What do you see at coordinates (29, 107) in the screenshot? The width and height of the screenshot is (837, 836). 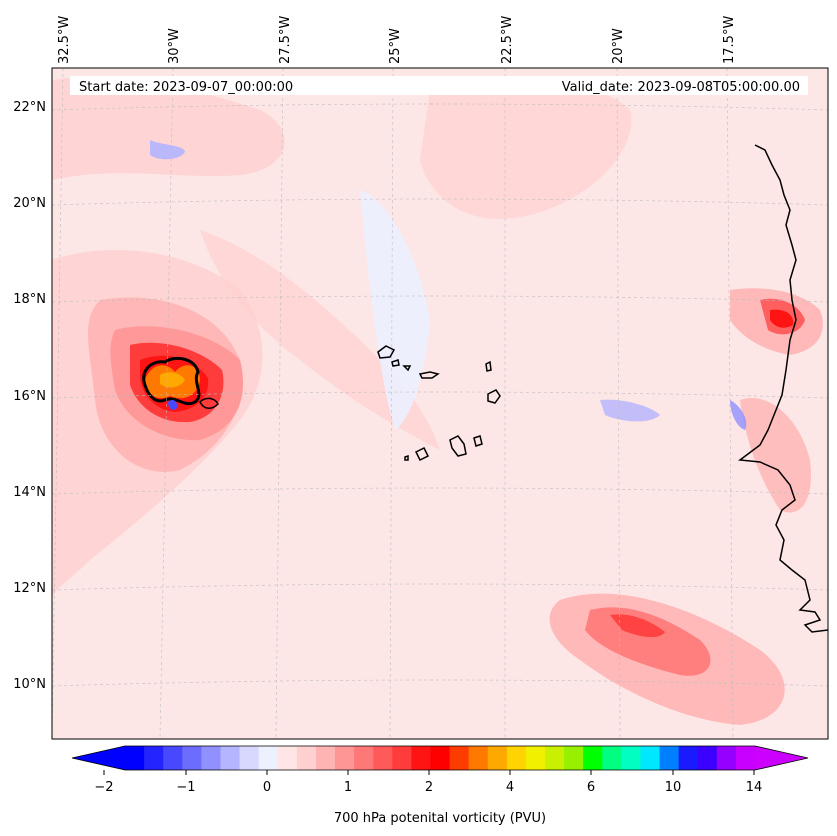 I see `lat-label: 22°N` at bounding box center [29, 107].